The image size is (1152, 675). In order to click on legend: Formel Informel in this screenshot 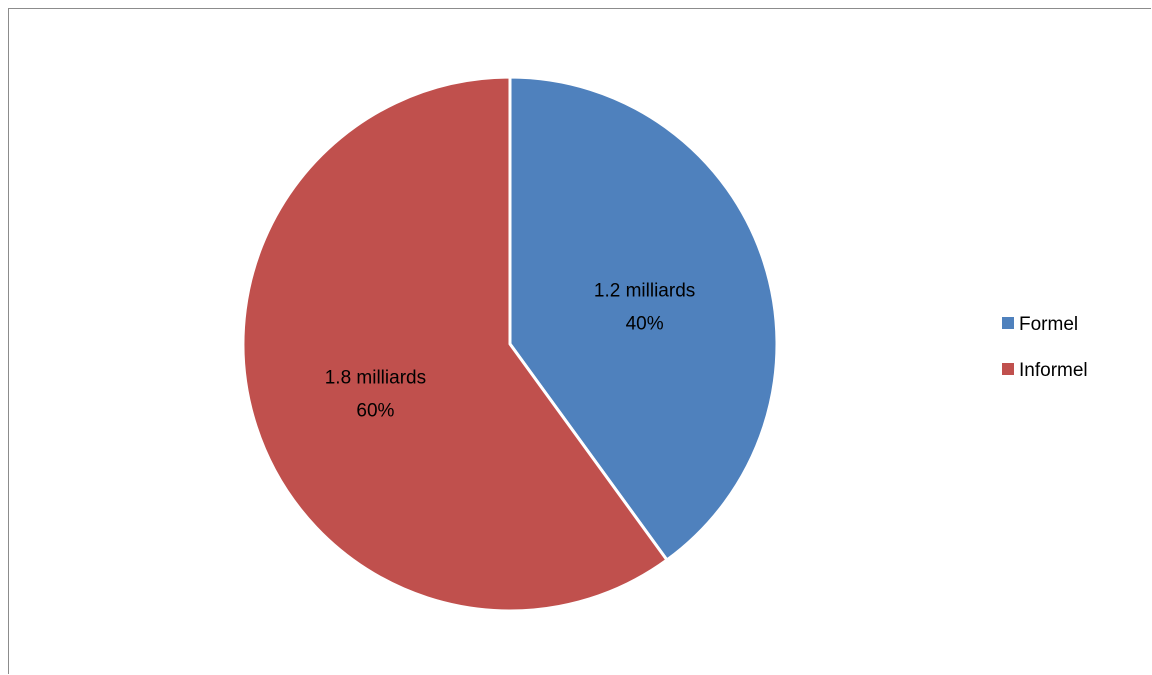, I will do `click(1045, 347)`.